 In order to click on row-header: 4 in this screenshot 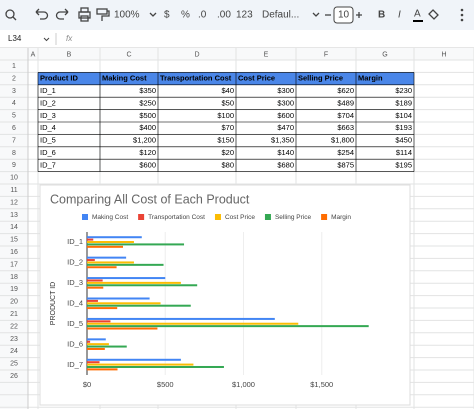, I will do `click(14, 103)`.